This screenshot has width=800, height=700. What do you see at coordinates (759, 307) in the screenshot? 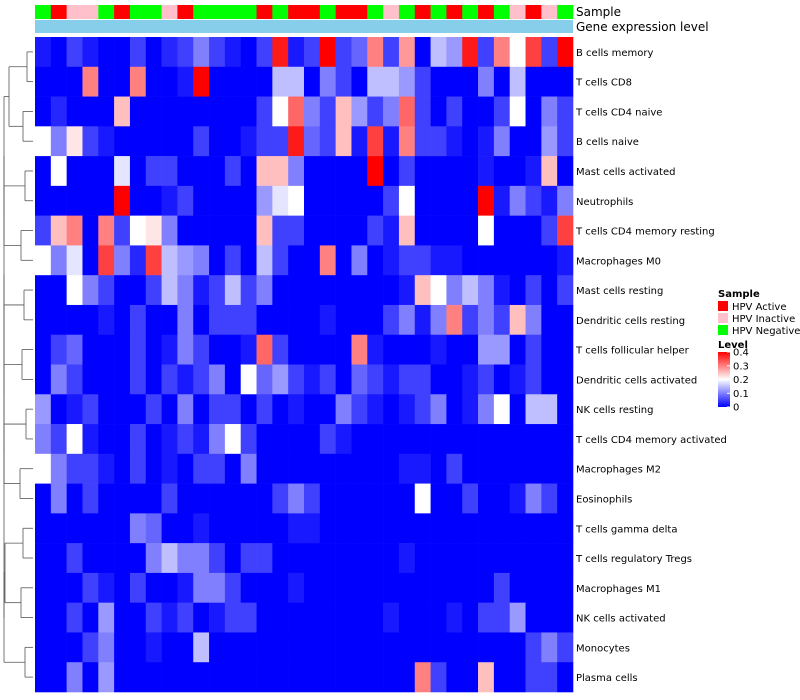
I see `sample-legend-label: HPV Active` at bounding box center [759, 307].